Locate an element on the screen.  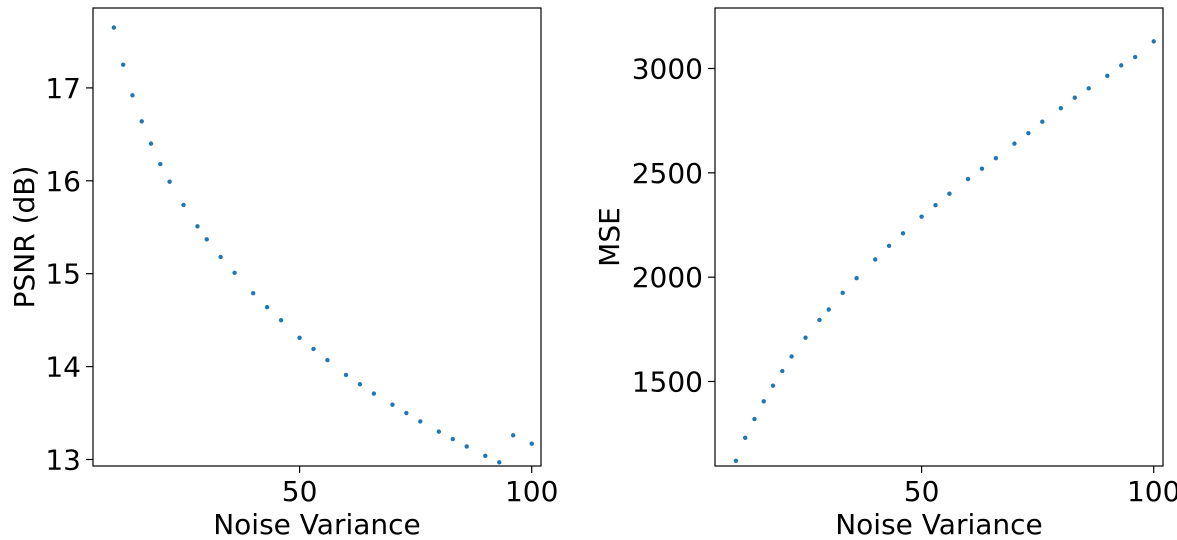
psnr-x-tick-label: 50 is located at coordinates (300, 491).